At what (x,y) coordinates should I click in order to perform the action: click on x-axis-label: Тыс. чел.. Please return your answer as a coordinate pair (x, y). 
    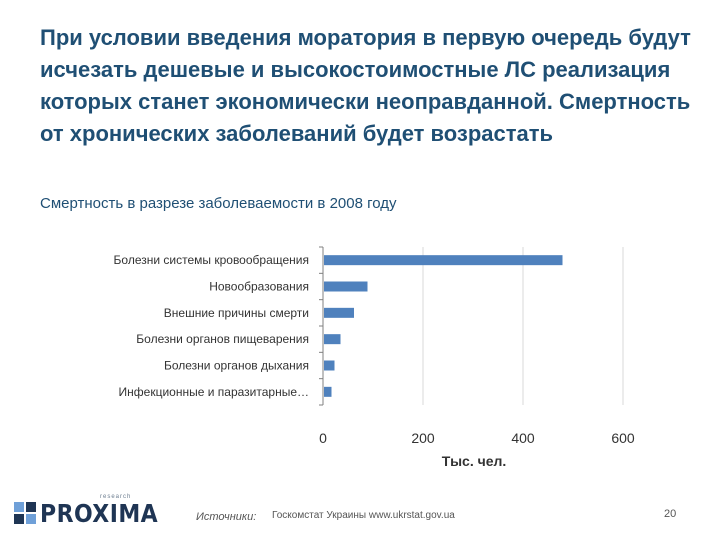
    Looking at the image, I should click on (474, 461).